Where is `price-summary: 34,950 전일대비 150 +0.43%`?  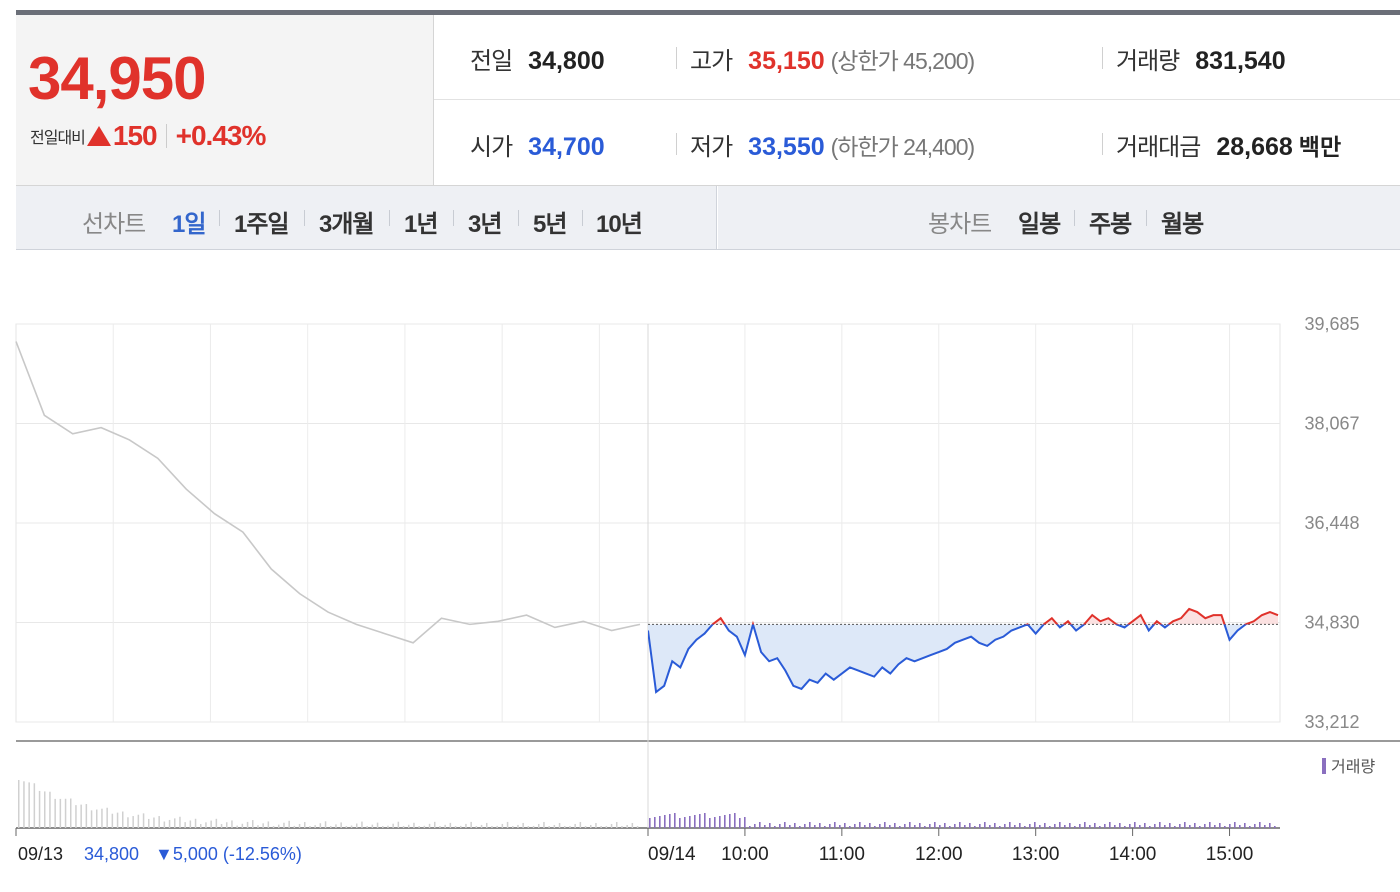
price-summary: 34,950 전일대비 150 +0.43% is located at coordinates (225, 100).